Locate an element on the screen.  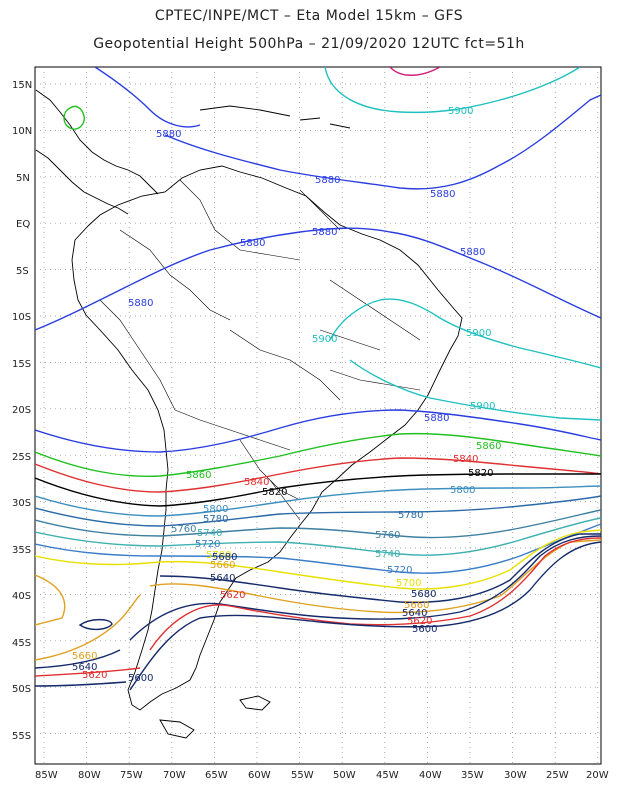
contour-5880-south is located at coordinates (318, 279).